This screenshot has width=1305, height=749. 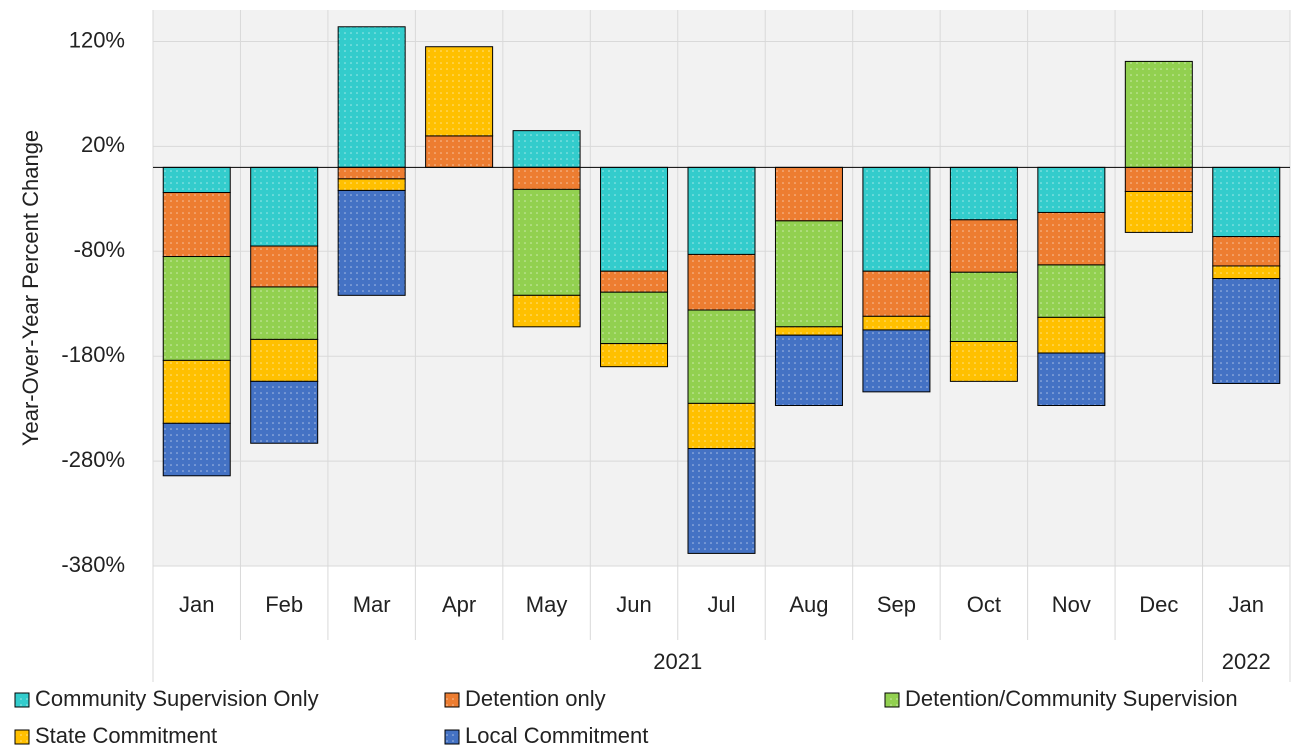 What do you see at coordinates (896, 604) in the screenshot?
I see `x-tick-label: Sep` at bounding box center [896, 604].